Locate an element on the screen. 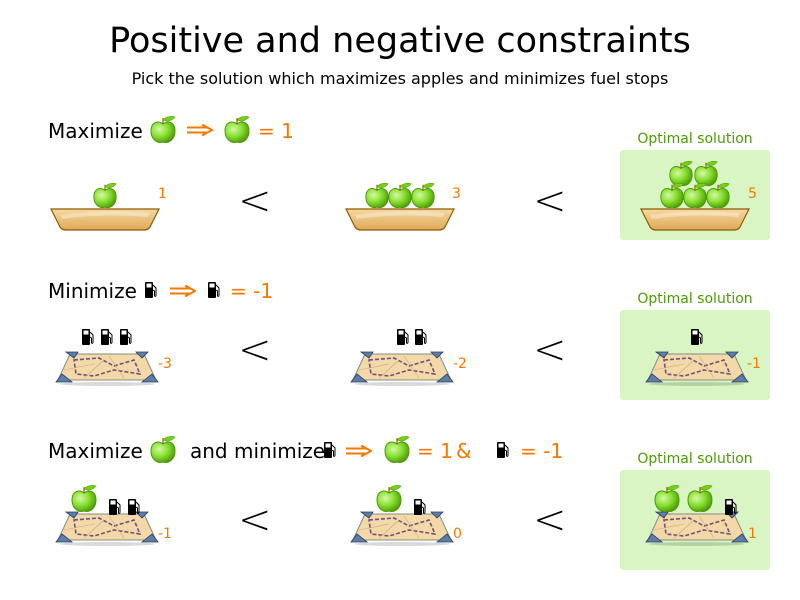 The image size is (800, 600). row2-equation: = -1 is located at coordinates (251, 291).